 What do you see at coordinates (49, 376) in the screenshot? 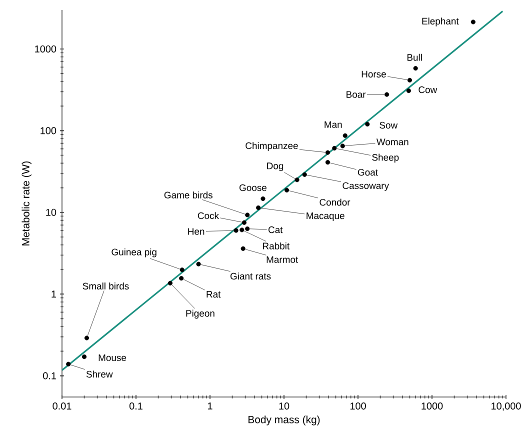
I see `y-tick-label: 0.1` at bounding box center [49, 376].